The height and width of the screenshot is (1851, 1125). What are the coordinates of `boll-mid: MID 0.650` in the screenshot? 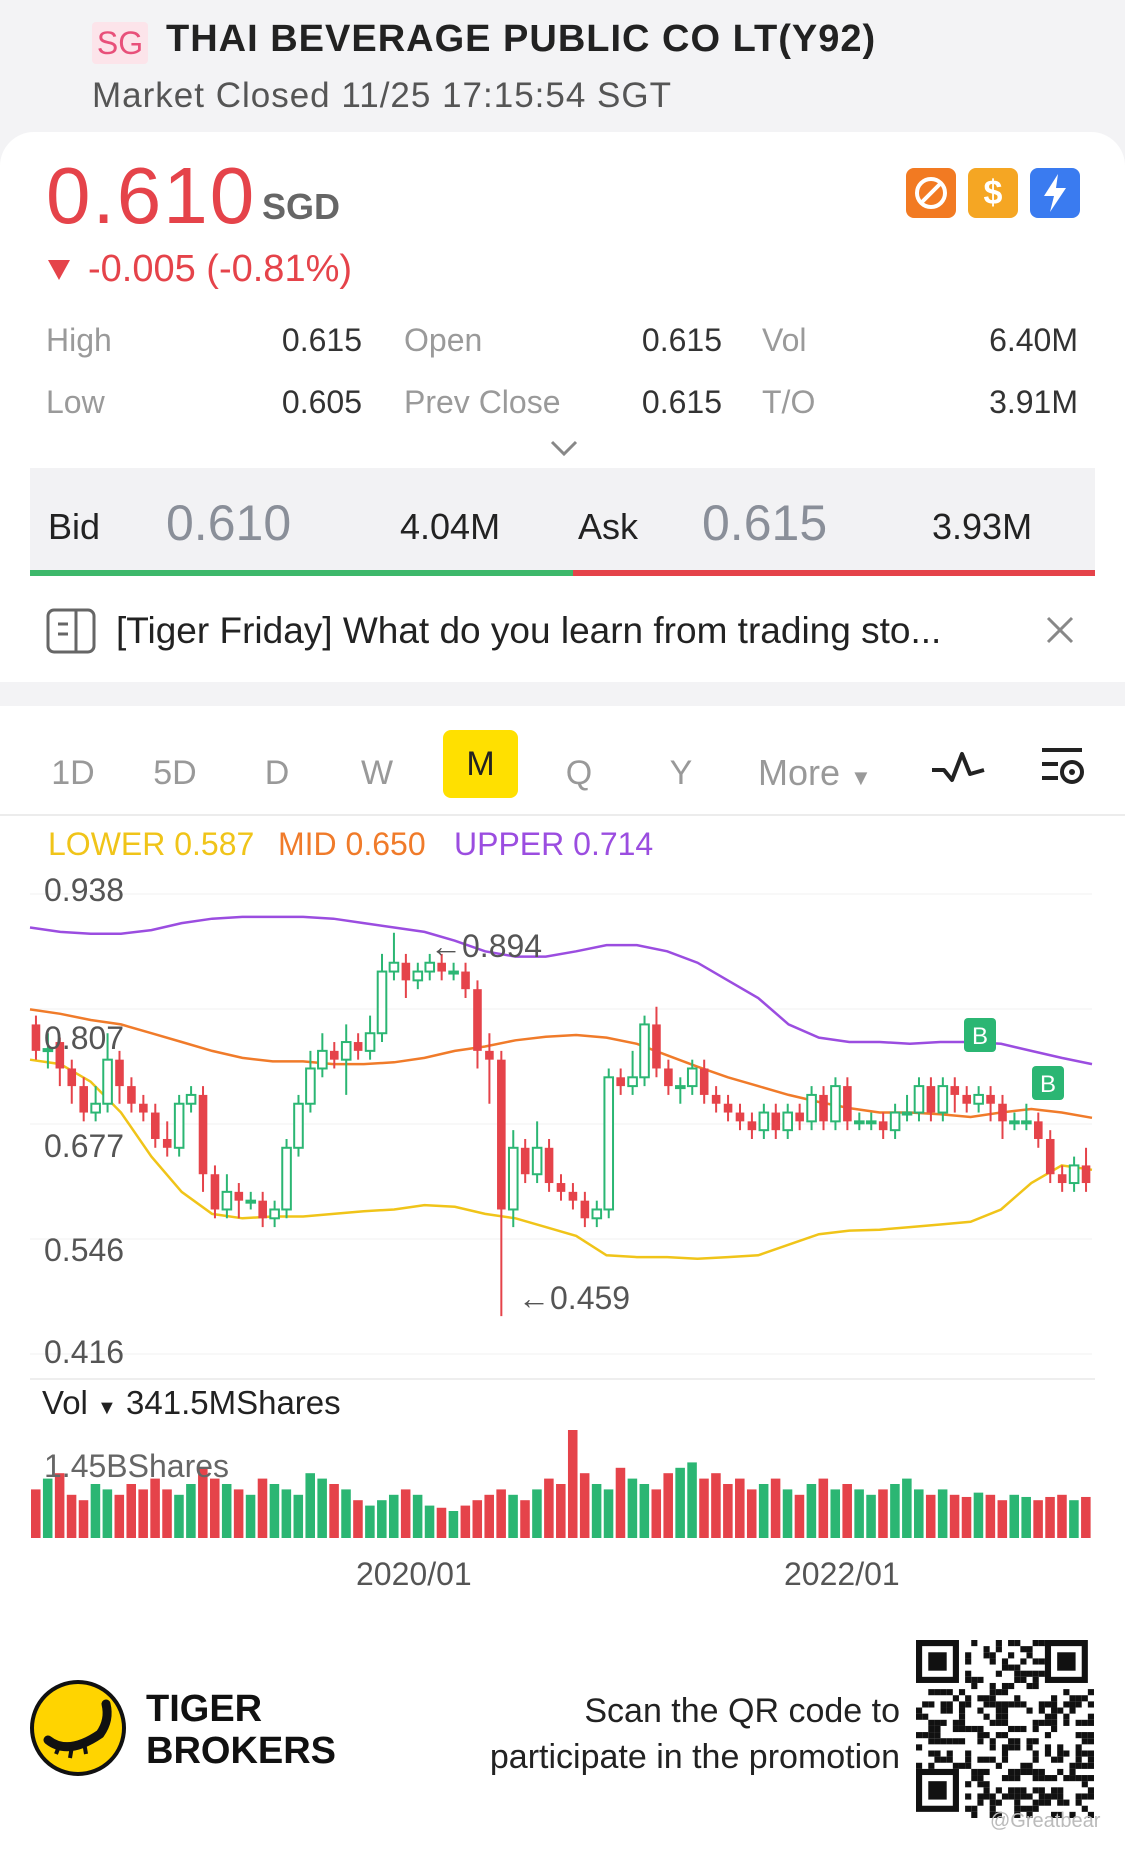 It's located at (352, 844).